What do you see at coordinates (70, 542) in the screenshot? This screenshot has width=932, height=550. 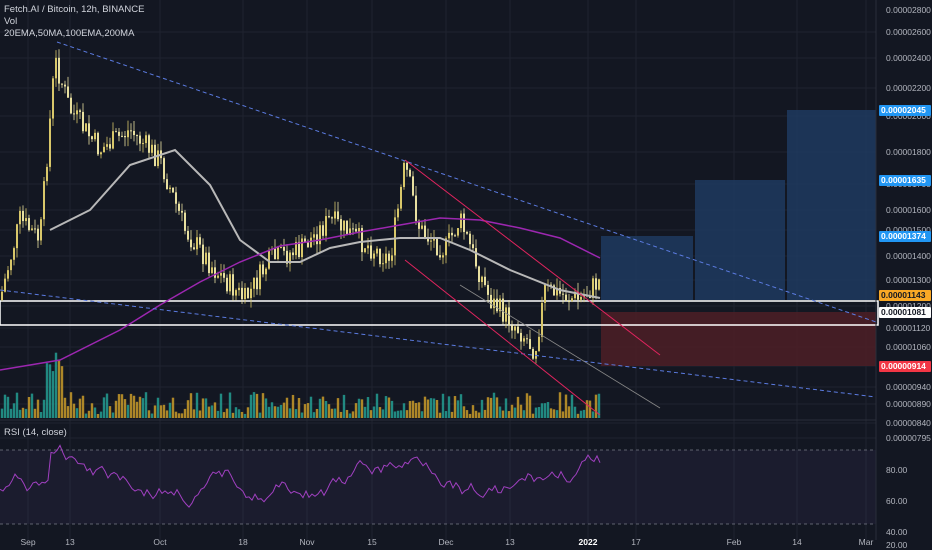 I see `time-axis-tick: 13` at bounding box center [70, 542].